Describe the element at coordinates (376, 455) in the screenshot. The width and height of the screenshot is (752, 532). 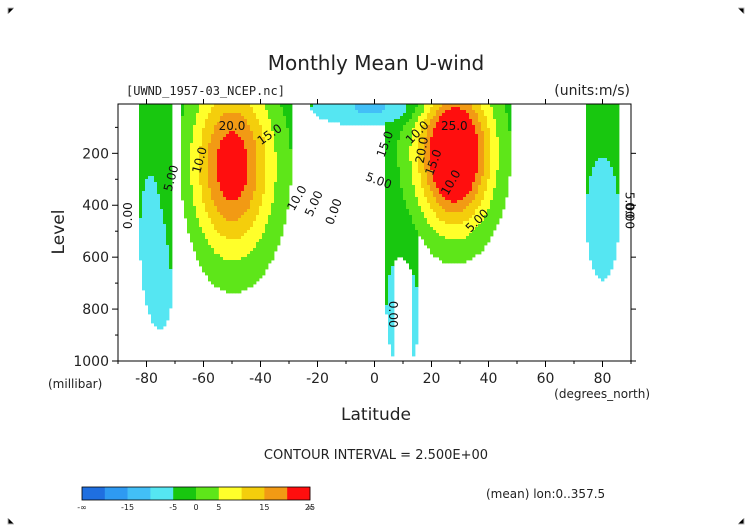
I see `contour-interval: CONTOUR INTERVAL = 2.500E+00` at that location.